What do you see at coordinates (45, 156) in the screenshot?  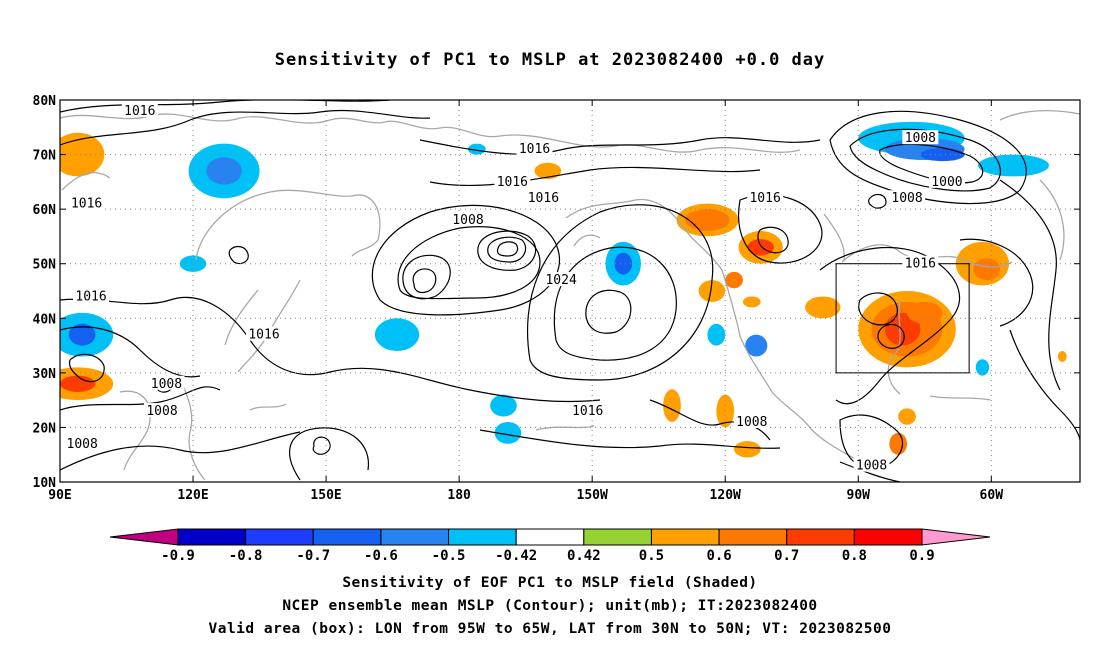 I see `lat-tick-label: 70N` at bounding box center [45, 156].